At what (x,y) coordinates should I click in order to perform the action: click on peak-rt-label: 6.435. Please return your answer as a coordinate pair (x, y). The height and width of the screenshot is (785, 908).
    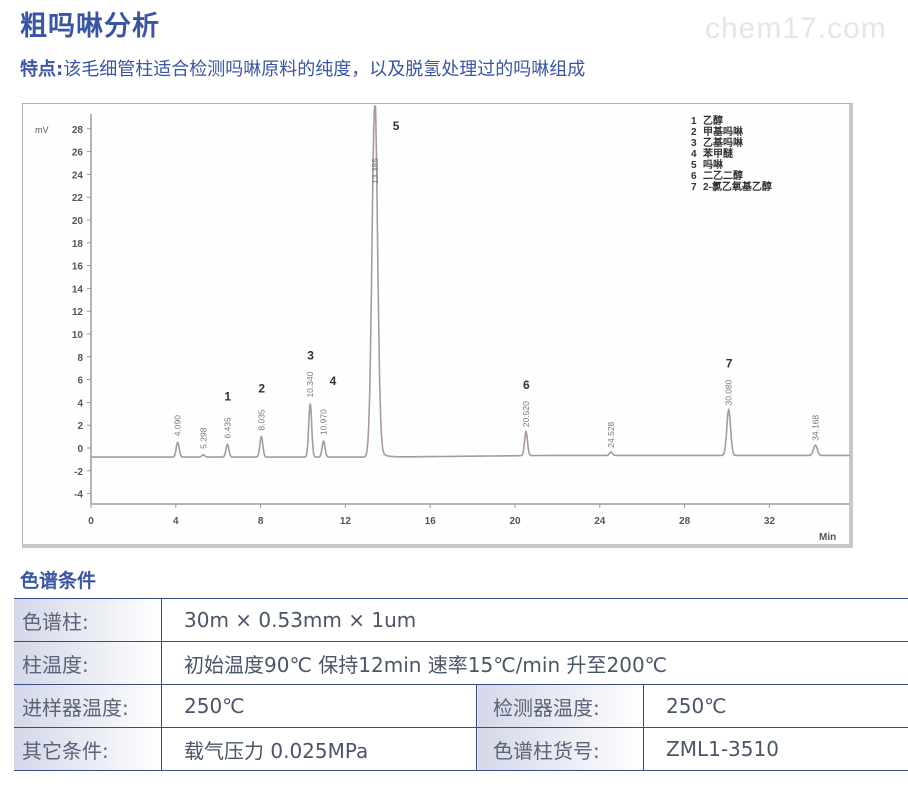
    Looking at the image, I should click on (227, 428).